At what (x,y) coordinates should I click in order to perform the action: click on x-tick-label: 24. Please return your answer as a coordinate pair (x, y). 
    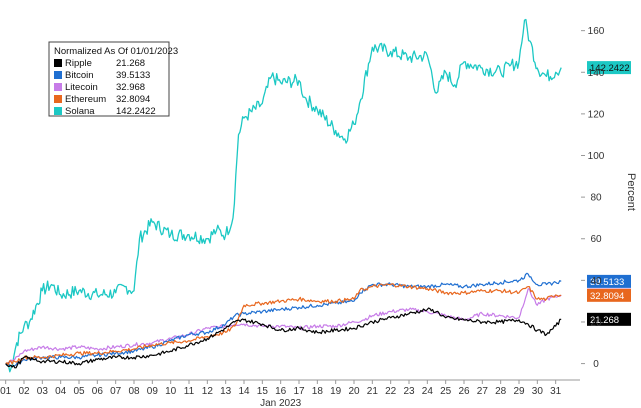
    Looking at the image, I should click on (428, 391).